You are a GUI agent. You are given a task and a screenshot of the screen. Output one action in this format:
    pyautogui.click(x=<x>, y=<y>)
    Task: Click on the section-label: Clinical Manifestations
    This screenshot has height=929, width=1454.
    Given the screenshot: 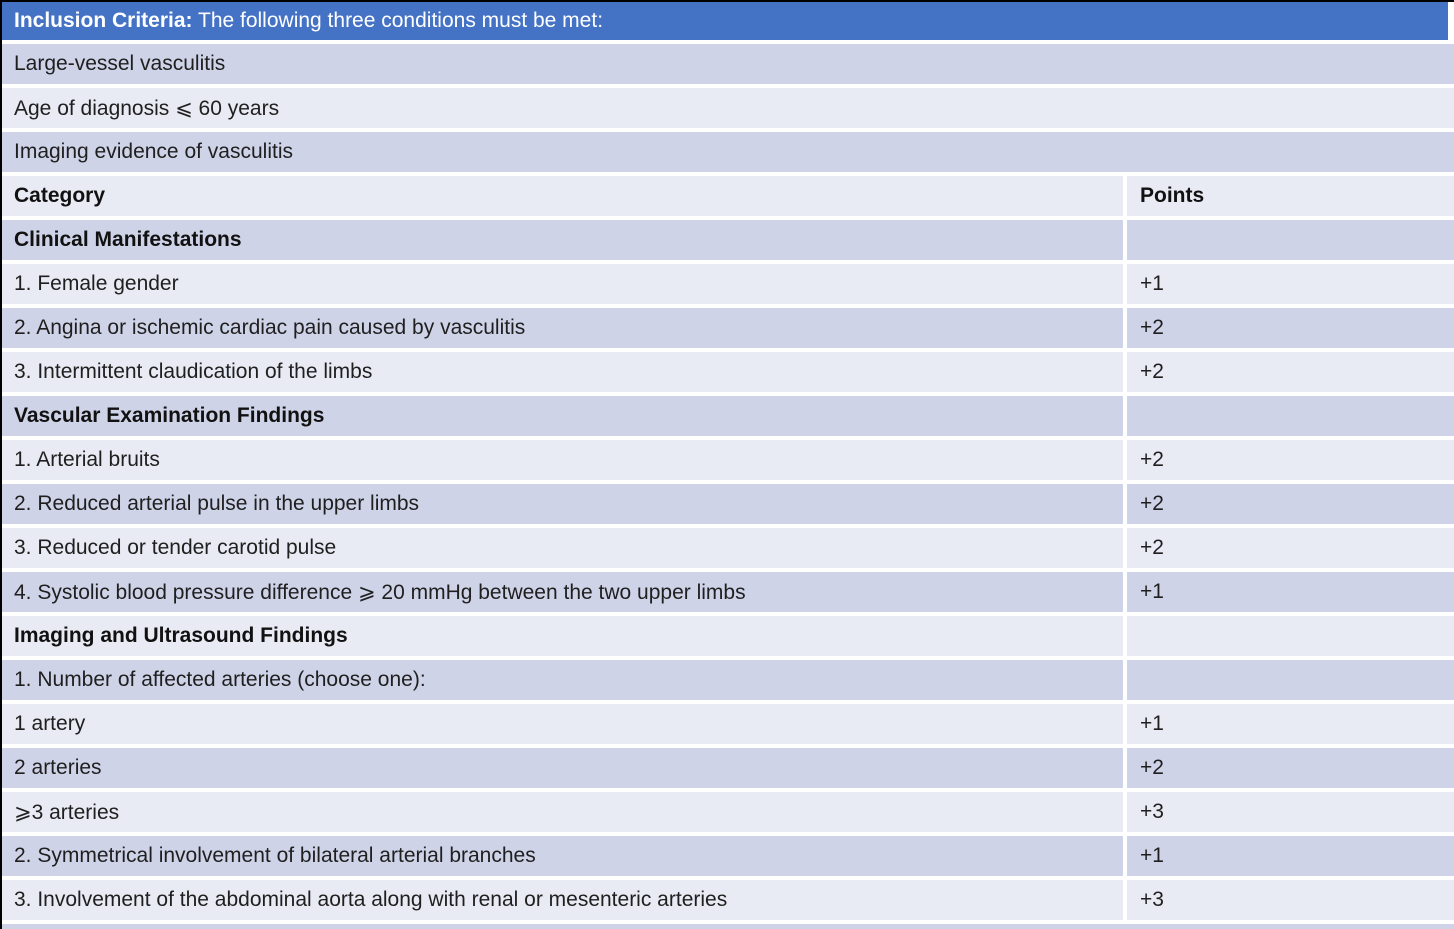 What is the action you would take?
    pyautogui.click(x=562, y=240)
    